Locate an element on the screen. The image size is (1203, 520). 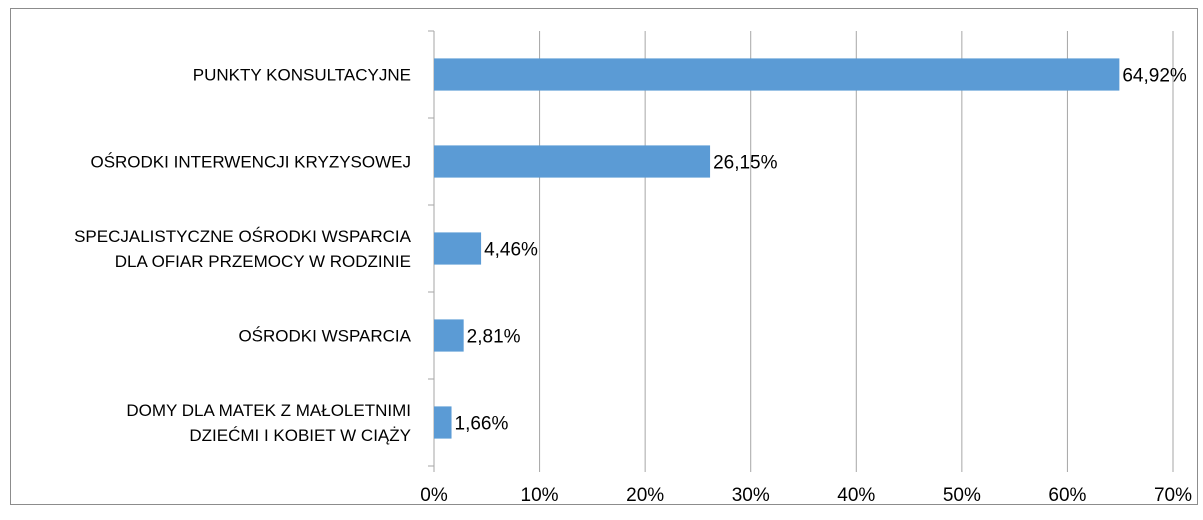
data-label-1: 26,15% is located at coordinates (745, 163).